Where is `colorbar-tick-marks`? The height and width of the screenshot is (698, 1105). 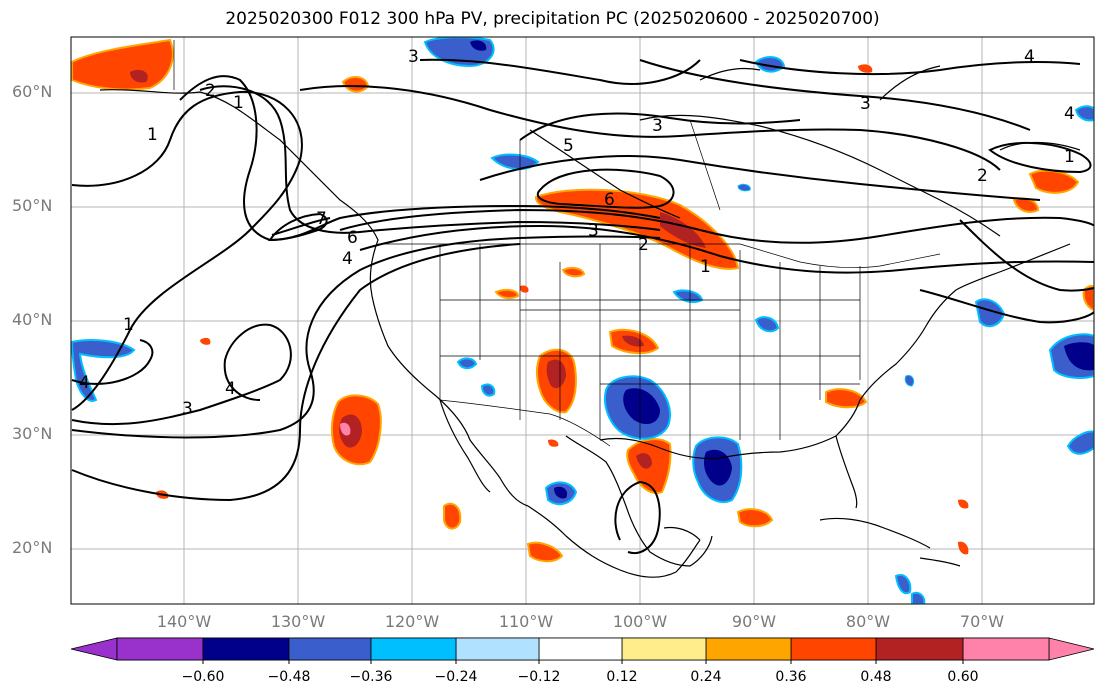
colorbar-tick-marks is located at coordinates (583, 662).